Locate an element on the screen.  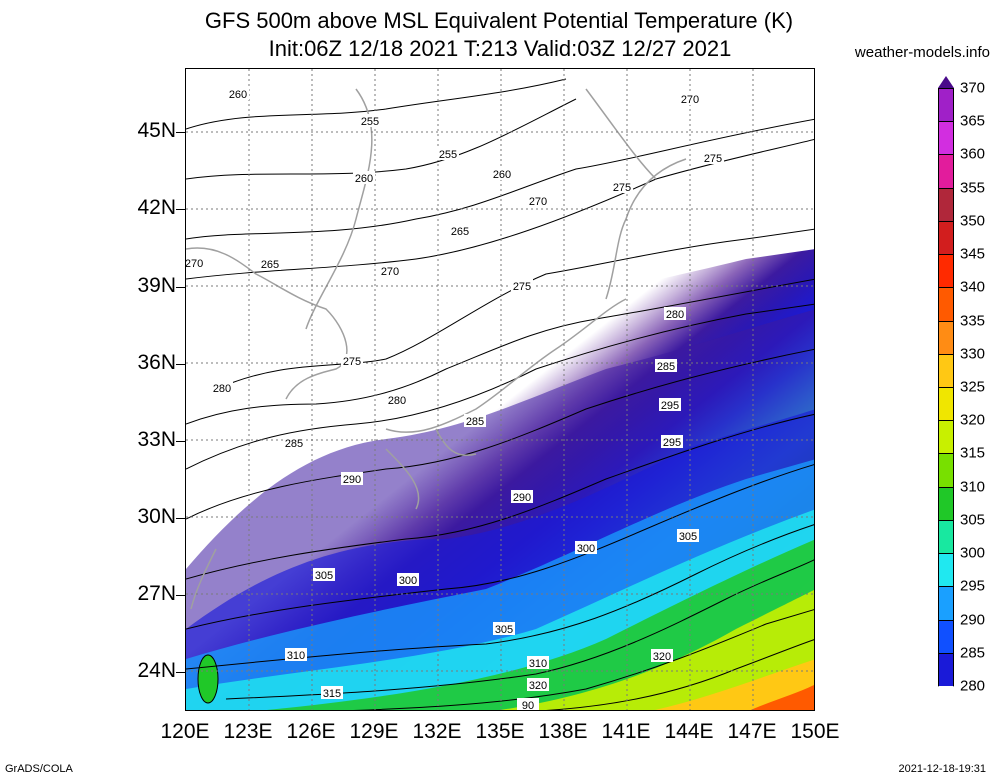
colorbar-level-label: 320 is located at coordinates (973, 420).